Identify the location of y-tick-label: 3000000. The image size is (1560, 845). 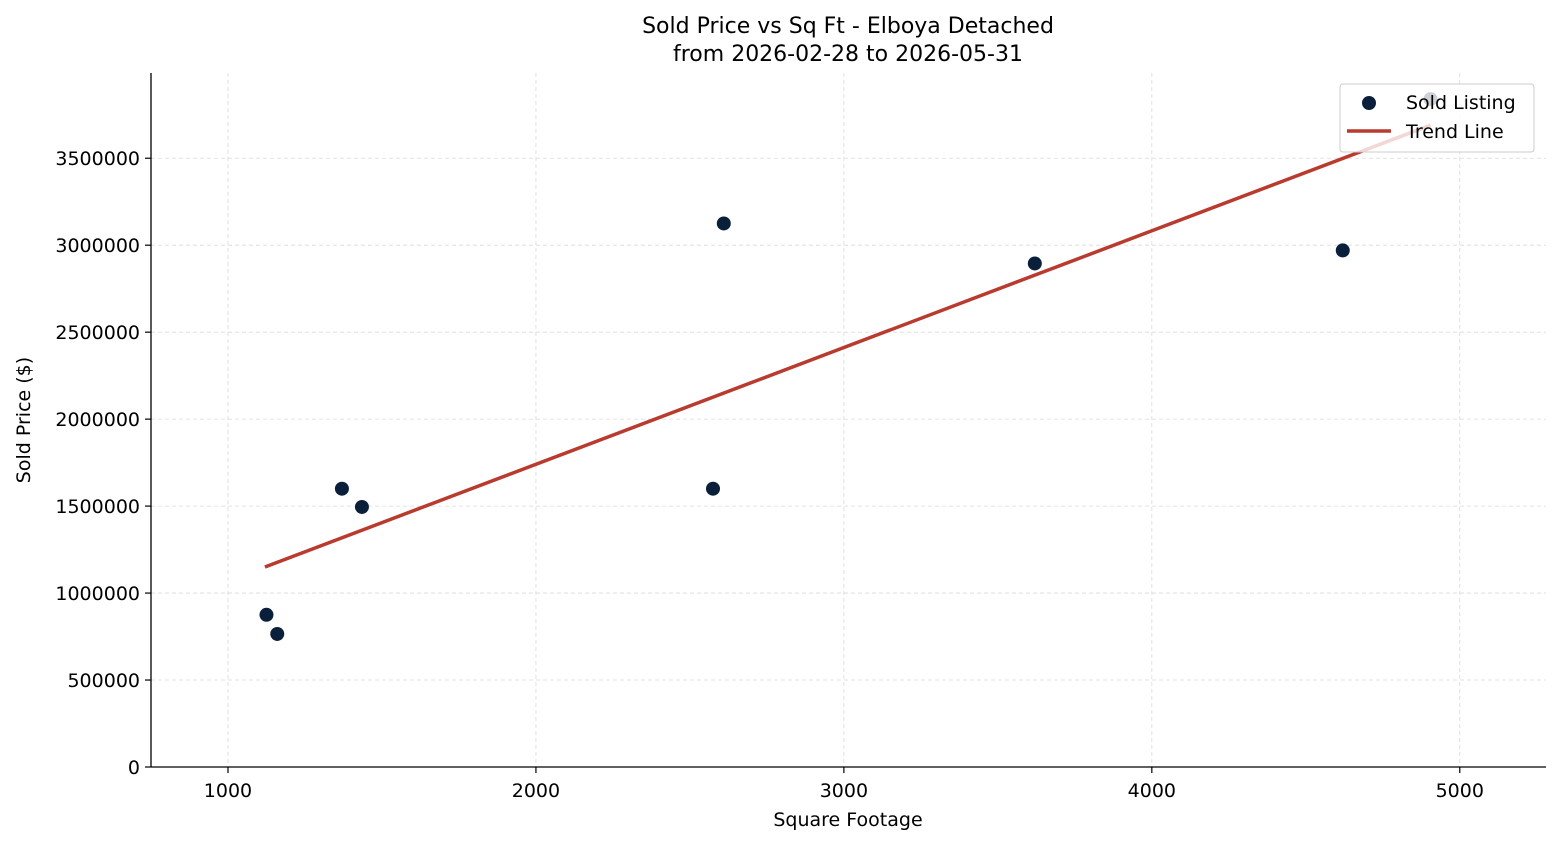
(97, 246).